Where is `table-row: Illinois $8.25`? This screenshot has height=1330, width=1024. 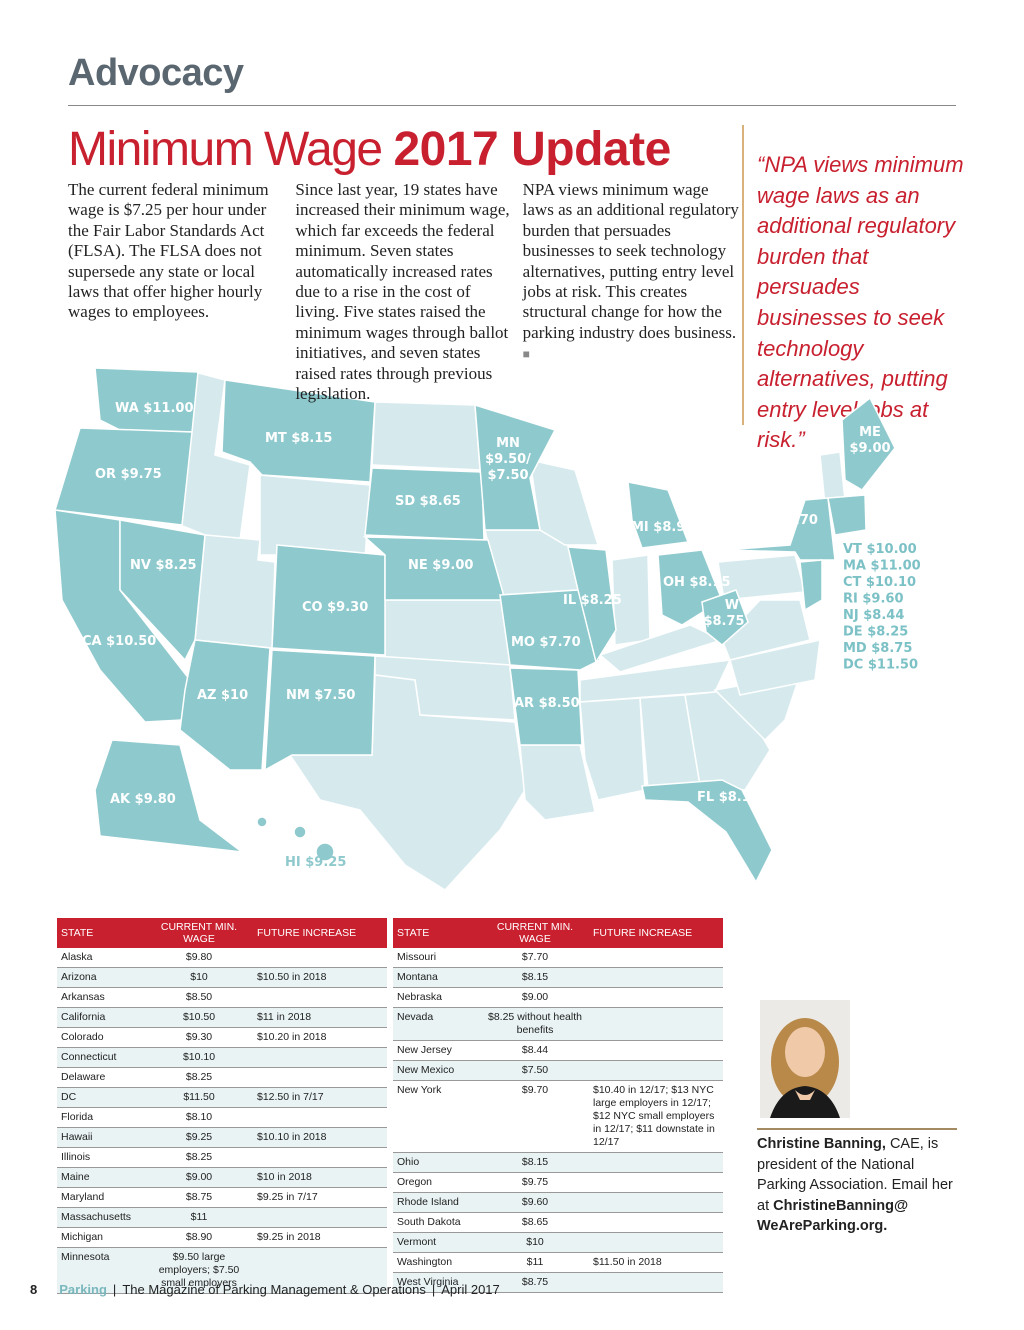
table-row: Illinois $8.25 is located at coordinates (222, 1157).